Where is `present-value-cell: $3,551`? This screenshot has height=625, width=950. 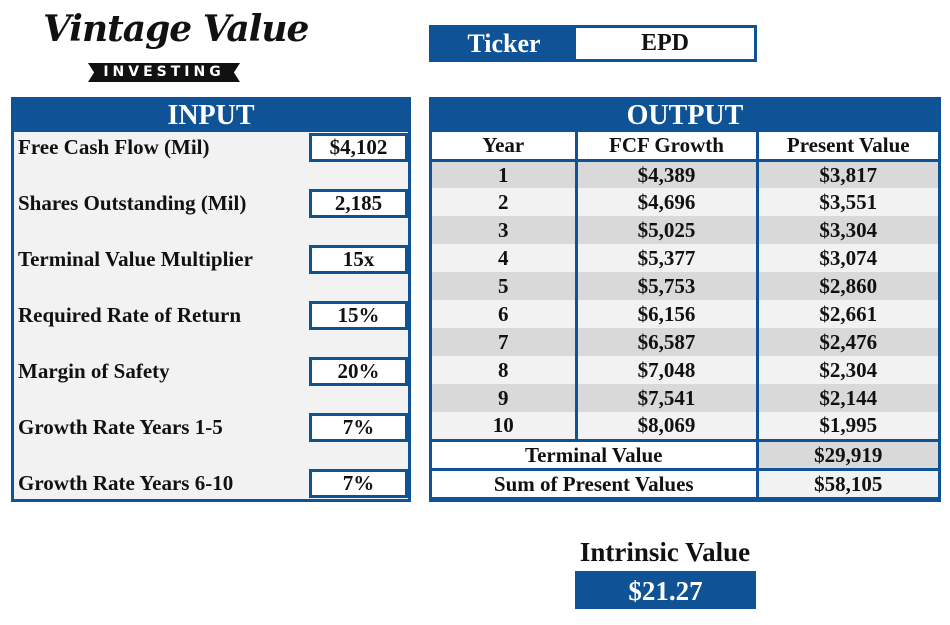 present-value-cell: $3,551 is located at coordinates (846, 202).